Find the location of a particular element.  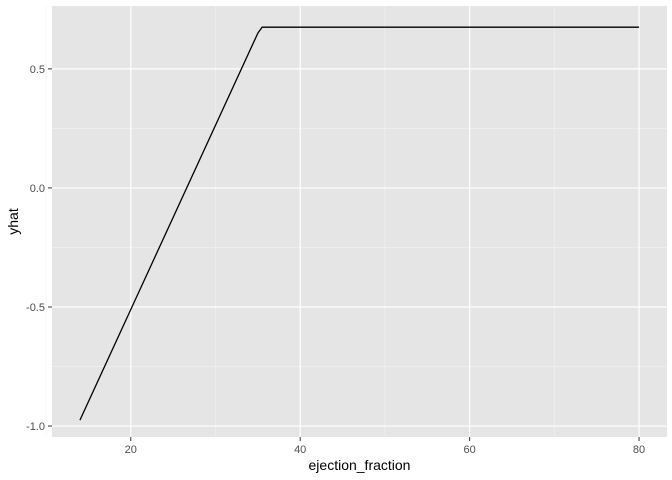

y-tick-label: -1.0 is located at coordinates (35, 427).